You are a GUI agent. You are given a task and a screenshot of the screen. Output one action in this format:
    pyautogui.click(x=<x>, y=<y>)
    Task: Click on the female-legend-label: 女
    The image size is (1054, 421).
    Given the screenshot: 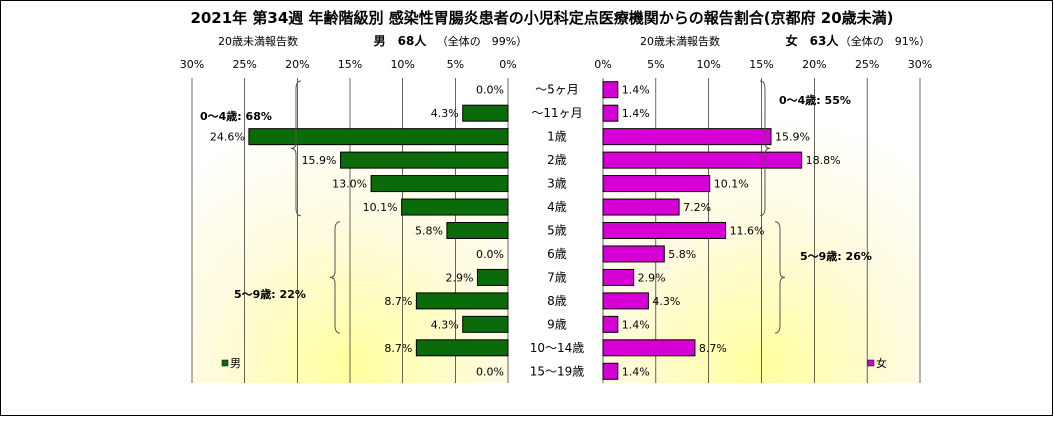 What is the action you would take?
    pyautogui.click(x=881, y=363)
    